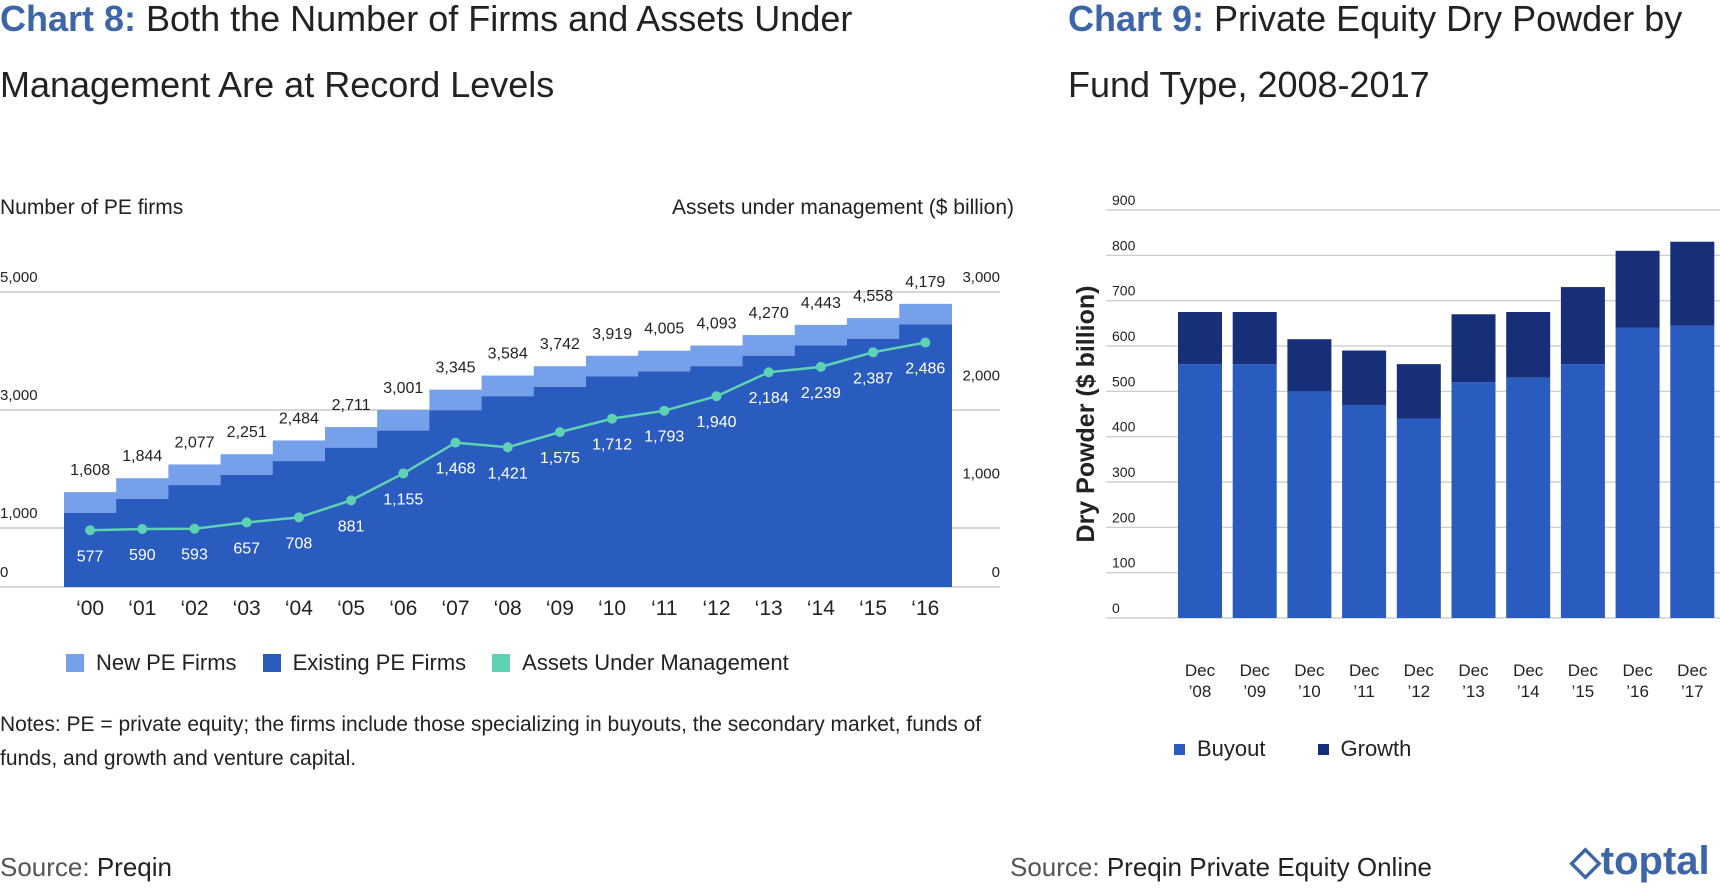 The image size is (1720, 889). What do you see at coordinates (1528, 691) in the screenshot?
I see `x-tick-label-line2: ’14` at bounding box center [1528, 691].